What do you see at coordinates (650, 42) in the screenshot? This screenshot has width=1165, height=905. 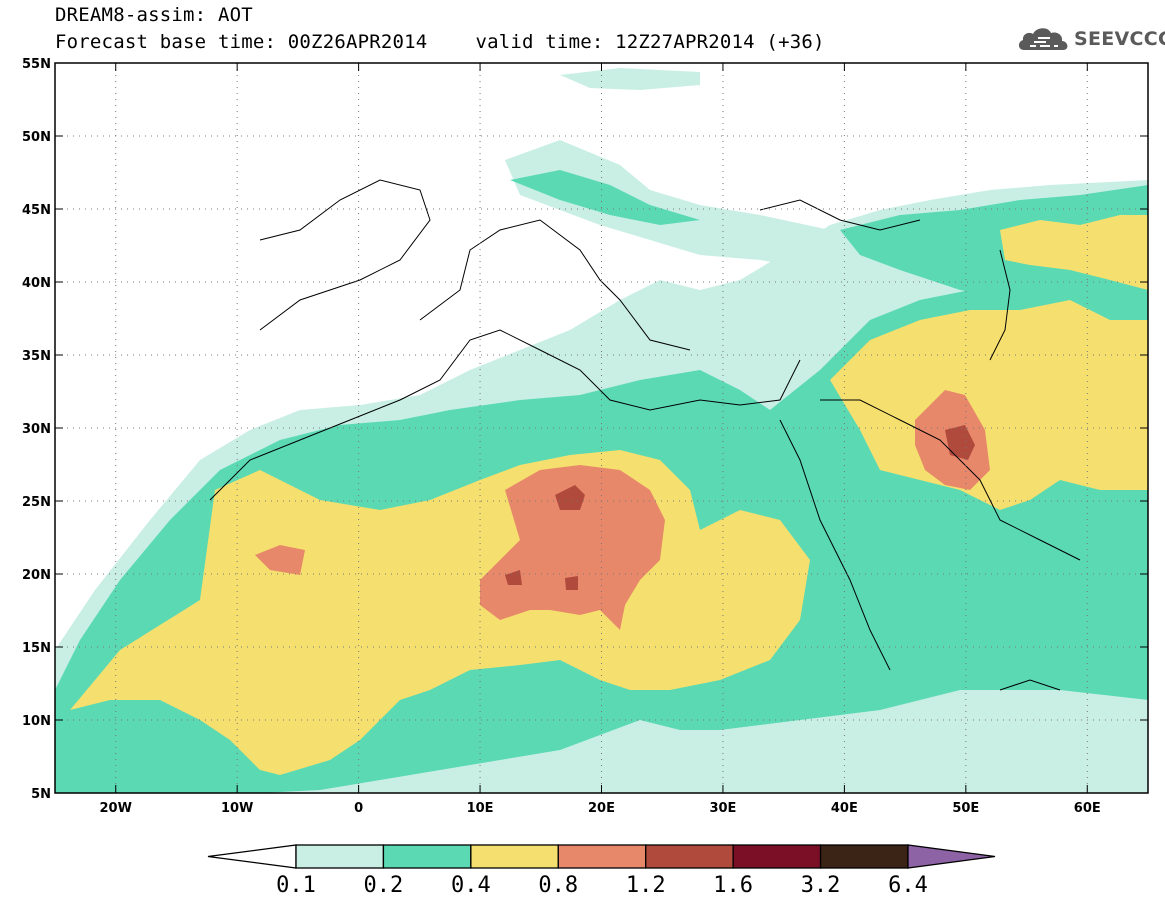 I see `valid-time: valid time: 12Z27APR2014 (+36)` at bounding box center [650, 42].